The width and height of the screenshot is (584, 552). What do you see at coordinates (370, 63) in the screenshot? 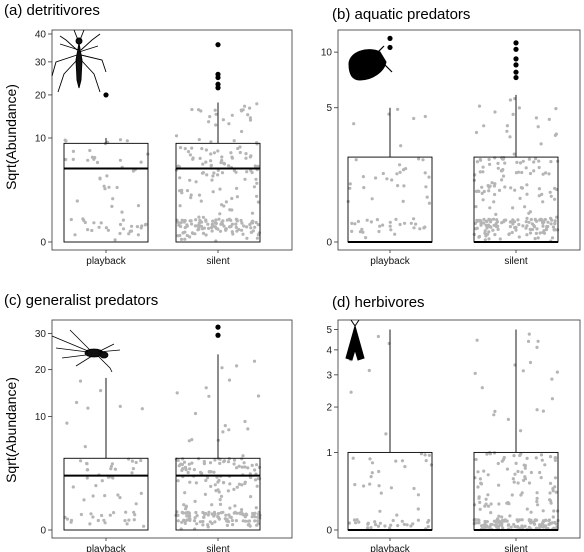
I see `water-beetle-icon` at bounding box center [370, 63].